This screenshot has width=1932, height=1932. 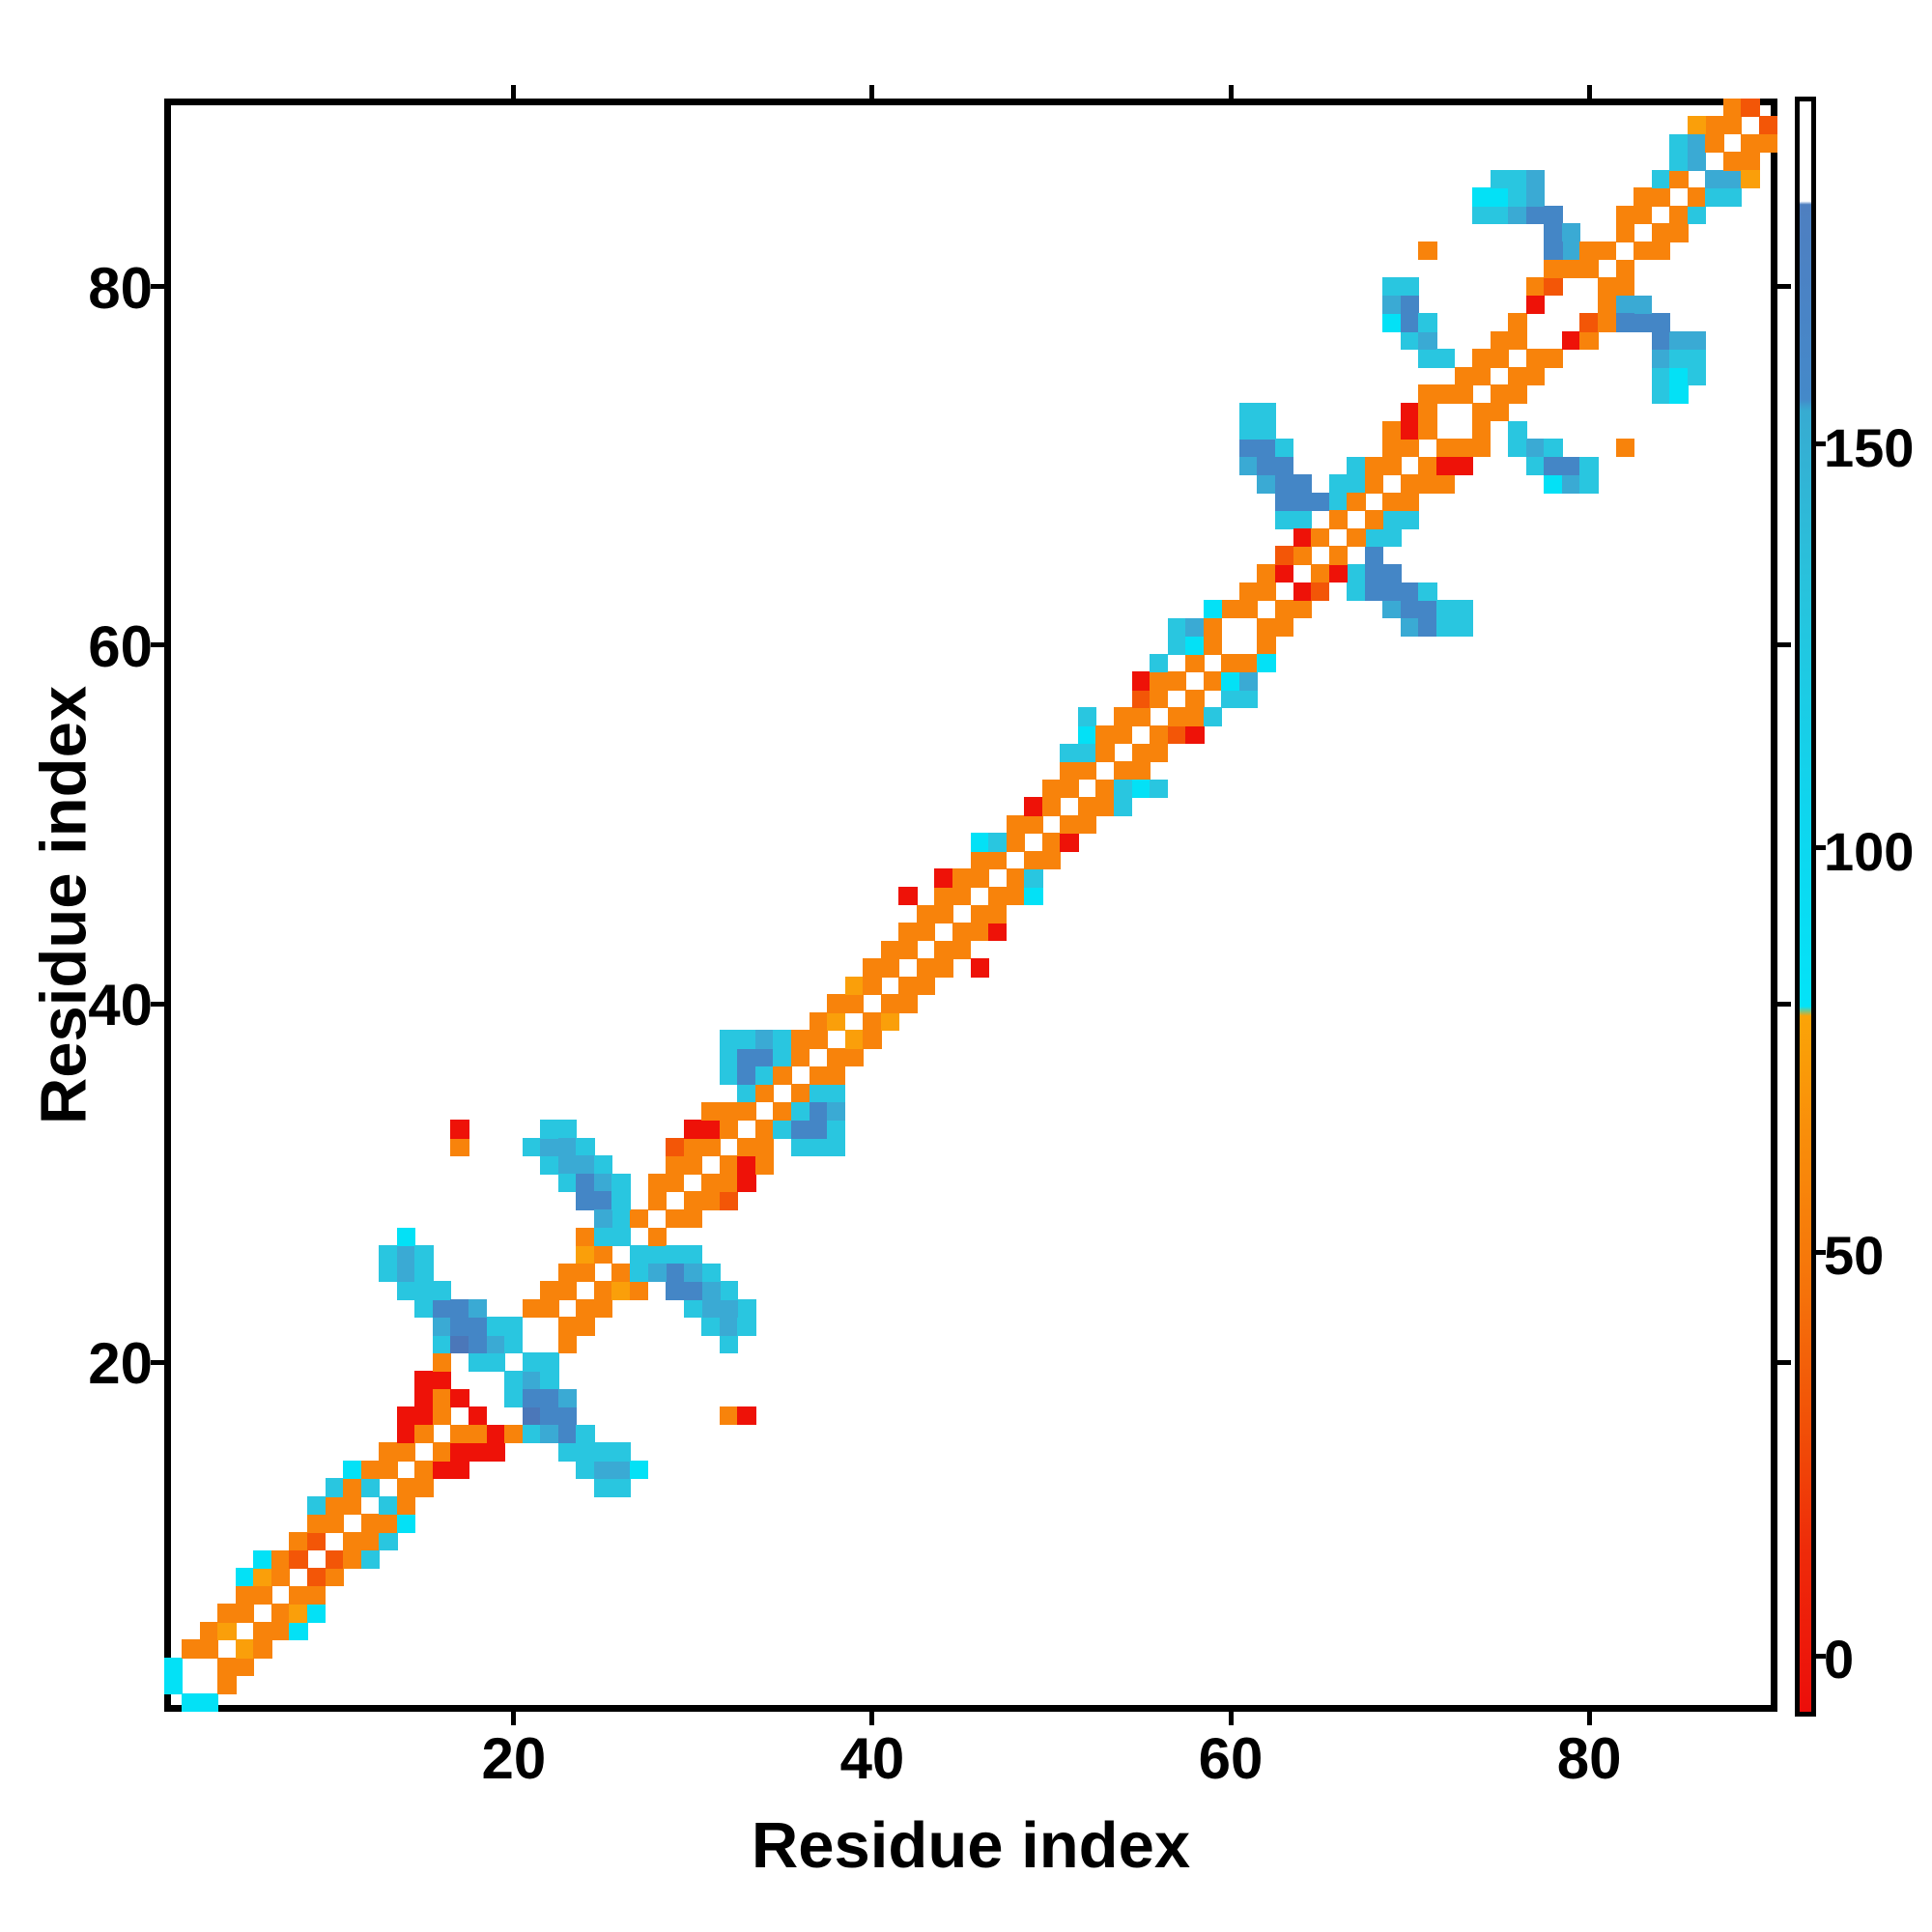 What do you see at coordinates (1589, 1758) in the screenshot?
I see `x-tick-label: 80` at bounding box center [1589, 1758].